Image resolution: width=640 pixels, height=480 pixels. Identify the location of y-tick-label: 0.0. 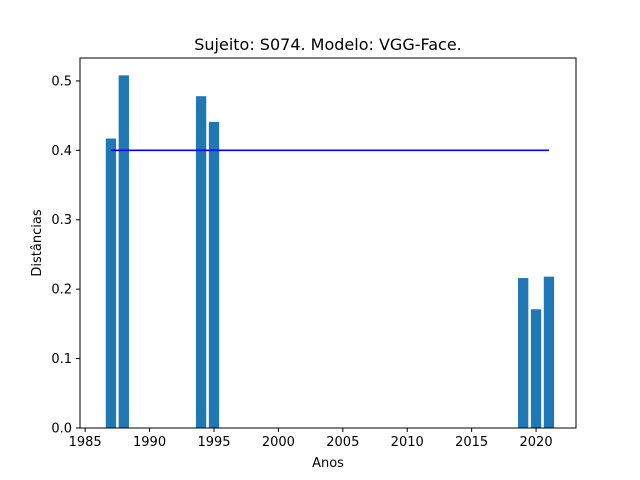
(61, 429).